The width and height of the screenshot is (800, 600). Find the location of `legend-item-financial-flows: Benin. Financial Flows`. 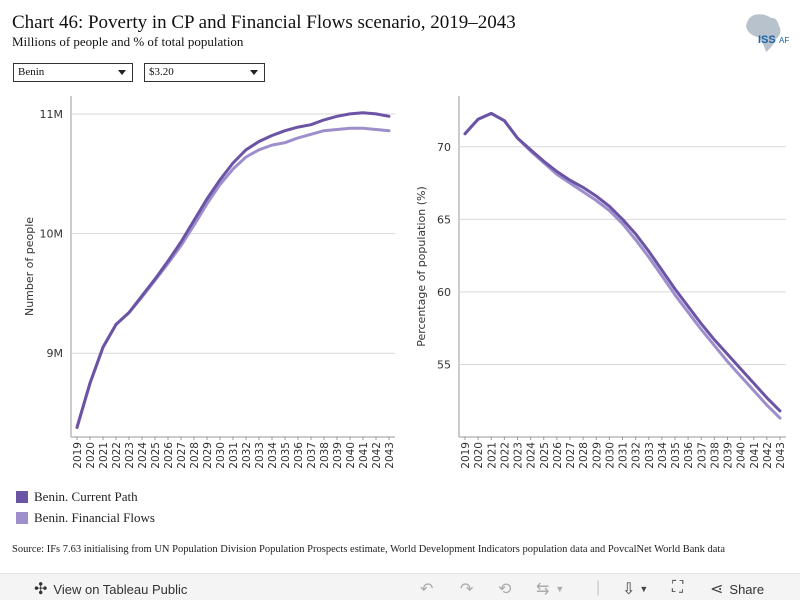

legend-item-financial-flows: Benin. Financial Flows is located at coordinates (85, 517).